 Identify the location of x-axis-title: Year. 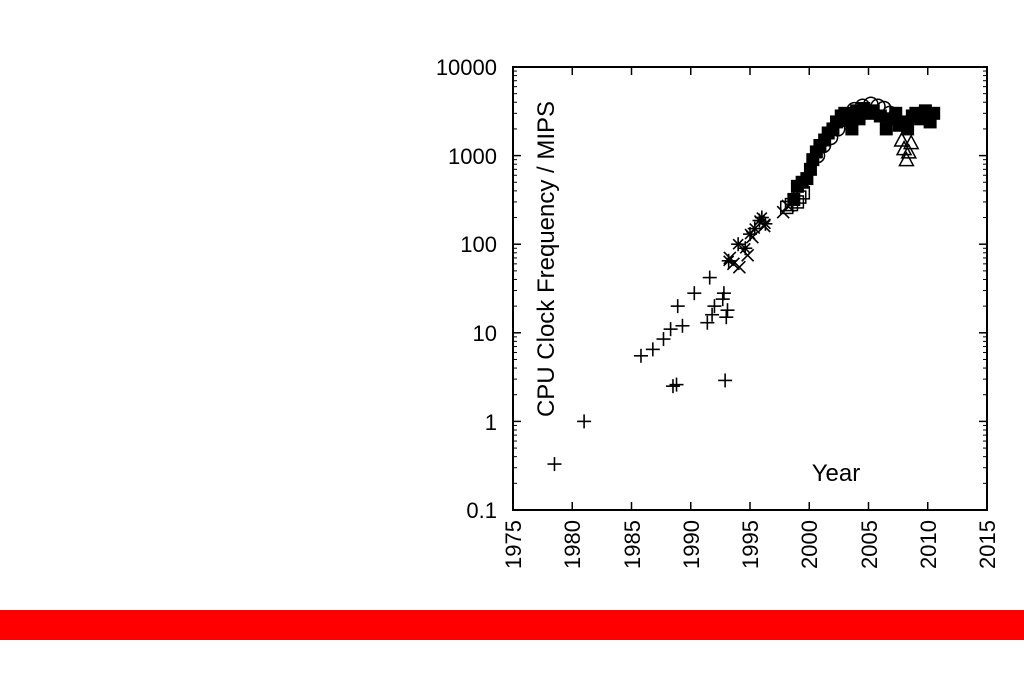
(836, 473).